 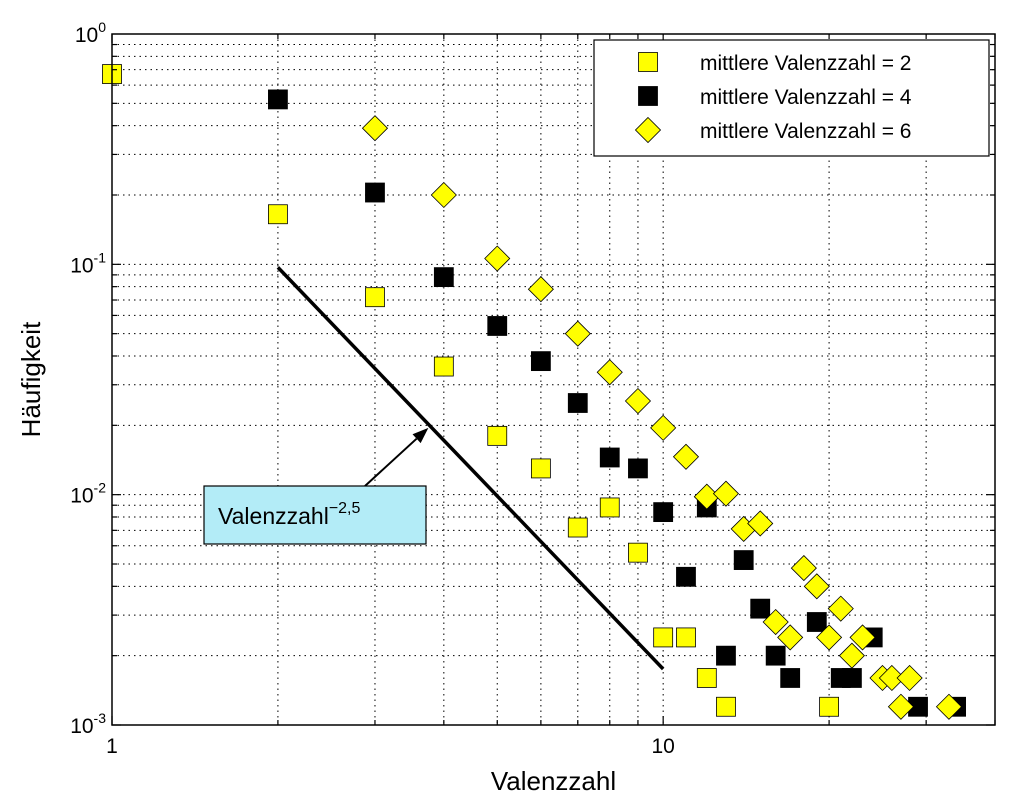 I want to click on legend-item: mittlere Valenzzahl = 4, so click(x=775, y=97).